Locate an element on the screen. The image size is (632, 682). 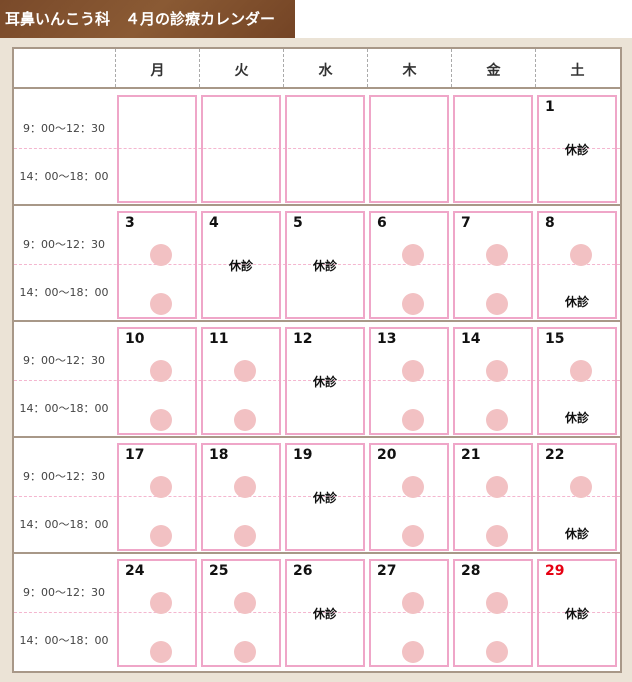
day-number: 17 is located at coordinates (135, 455).